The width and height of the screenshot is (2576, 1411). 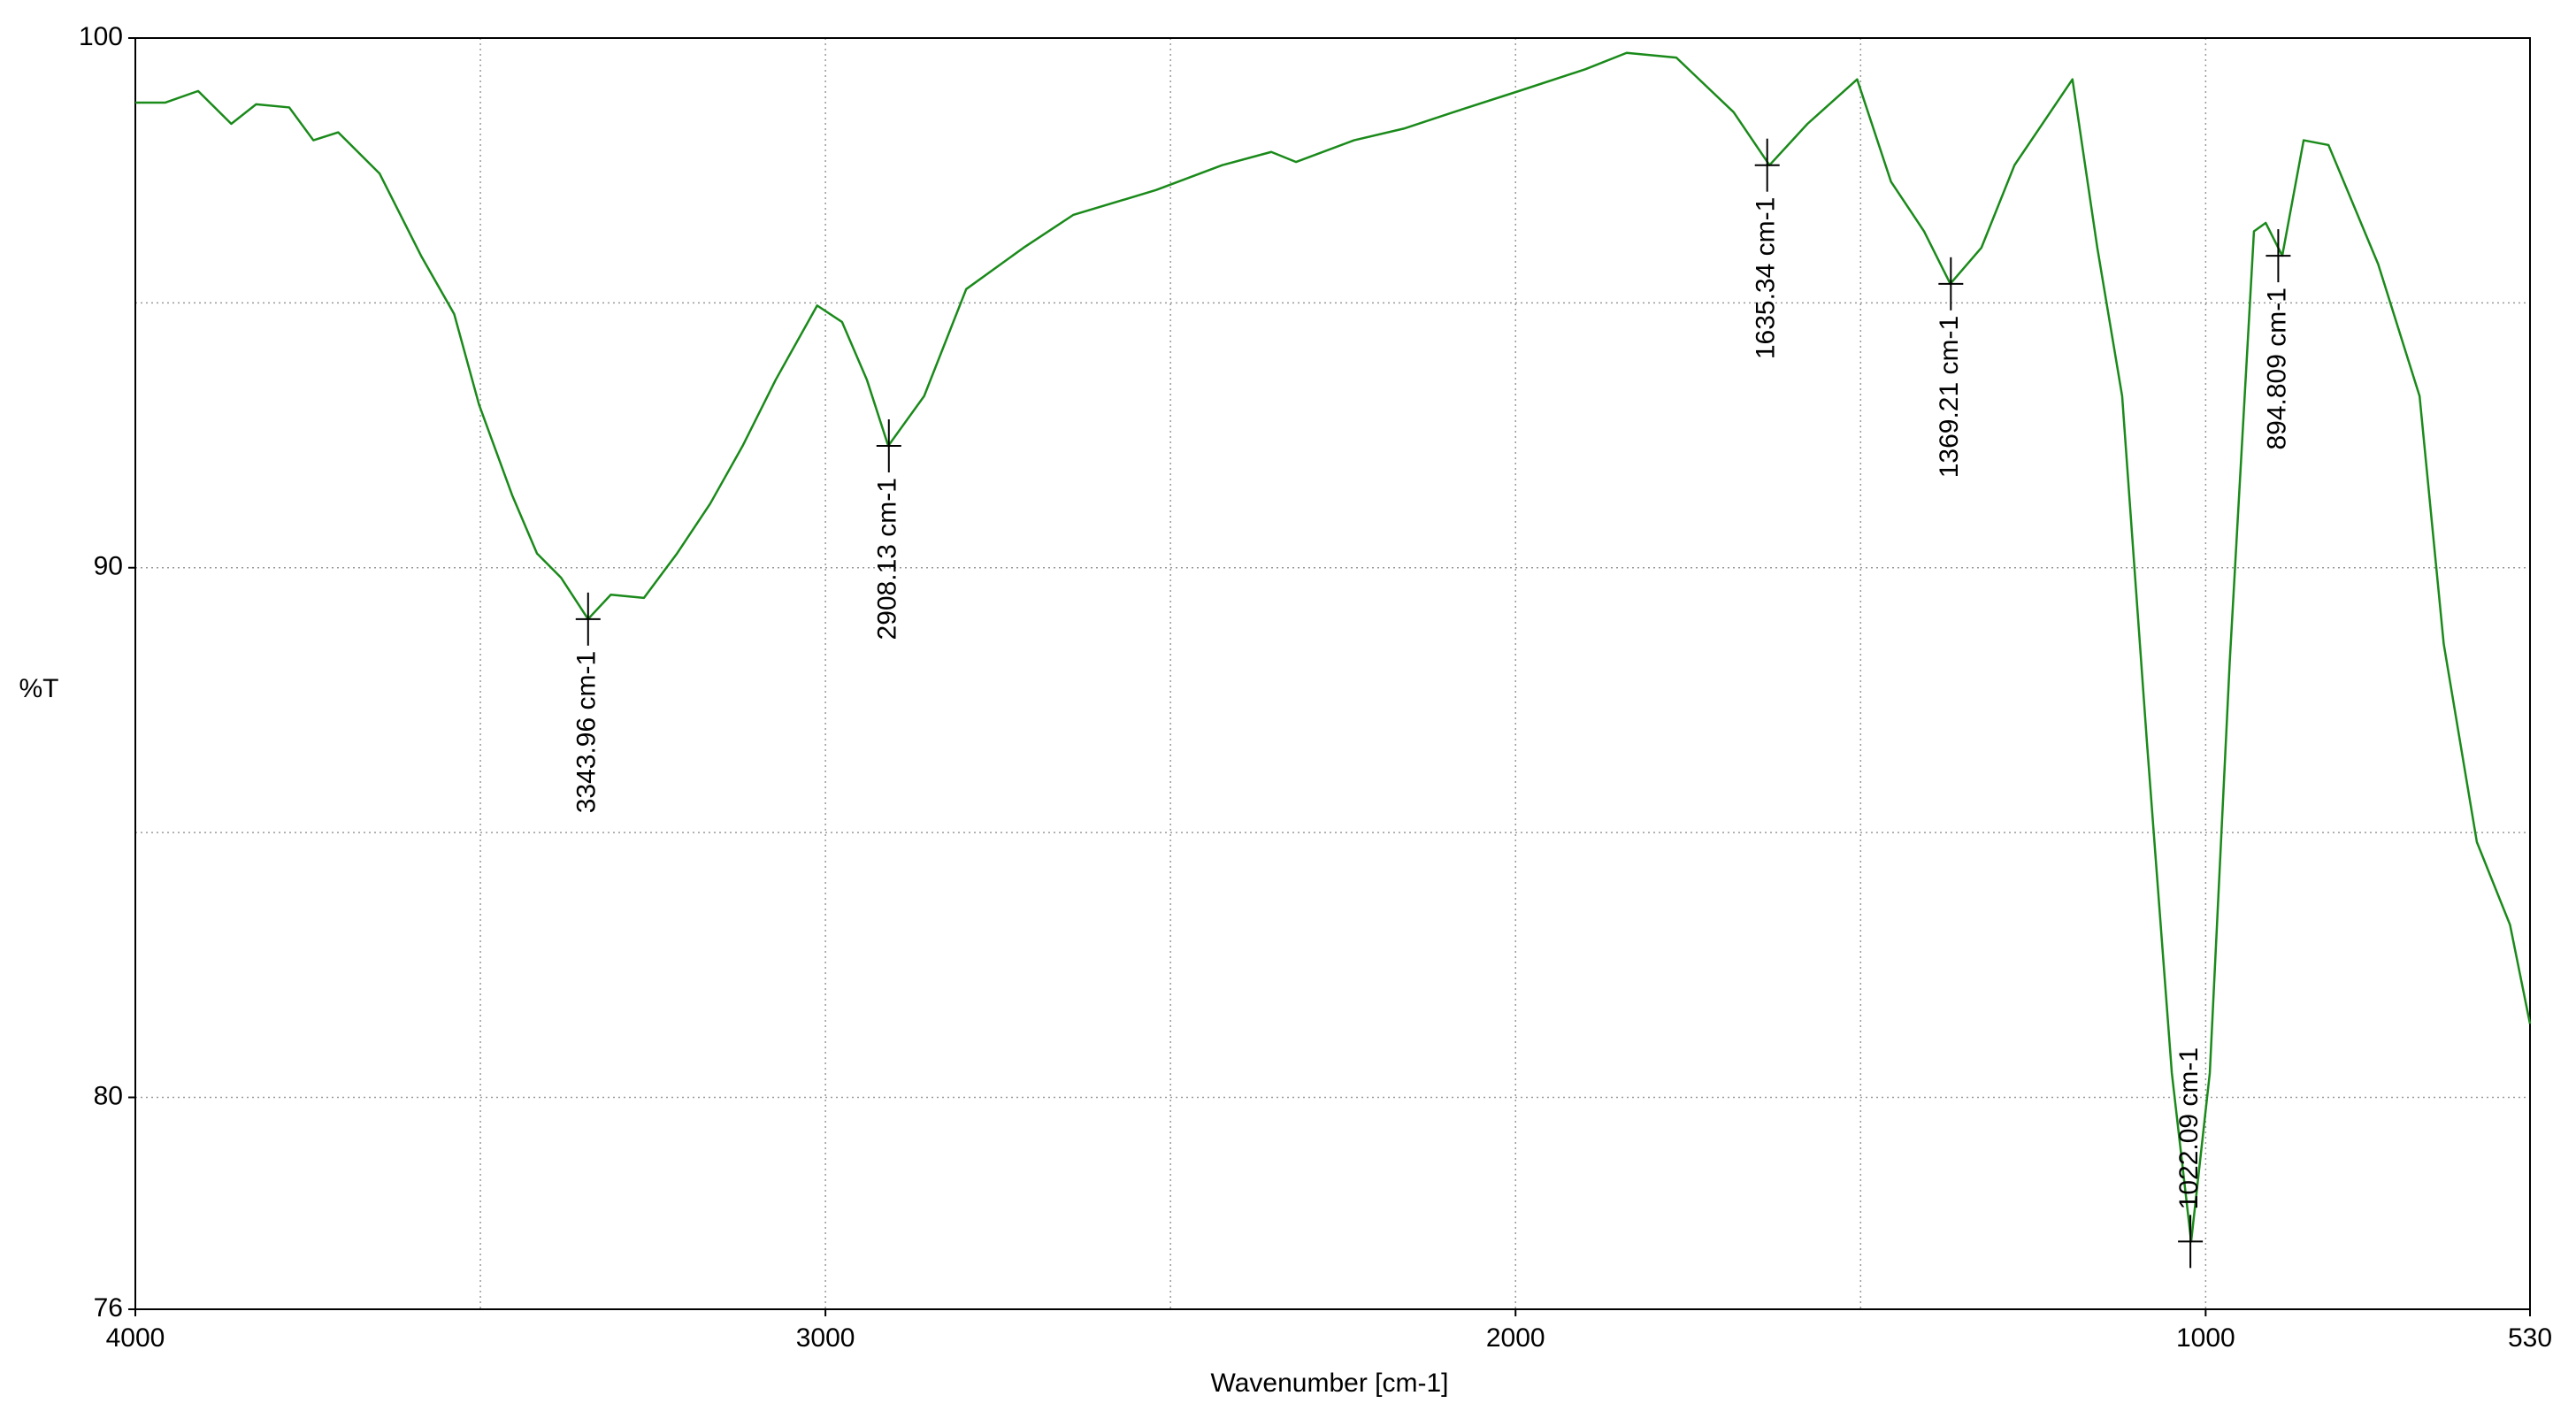 I want to click on x-tick-label: 2000, so click(x=1515, y=1338).